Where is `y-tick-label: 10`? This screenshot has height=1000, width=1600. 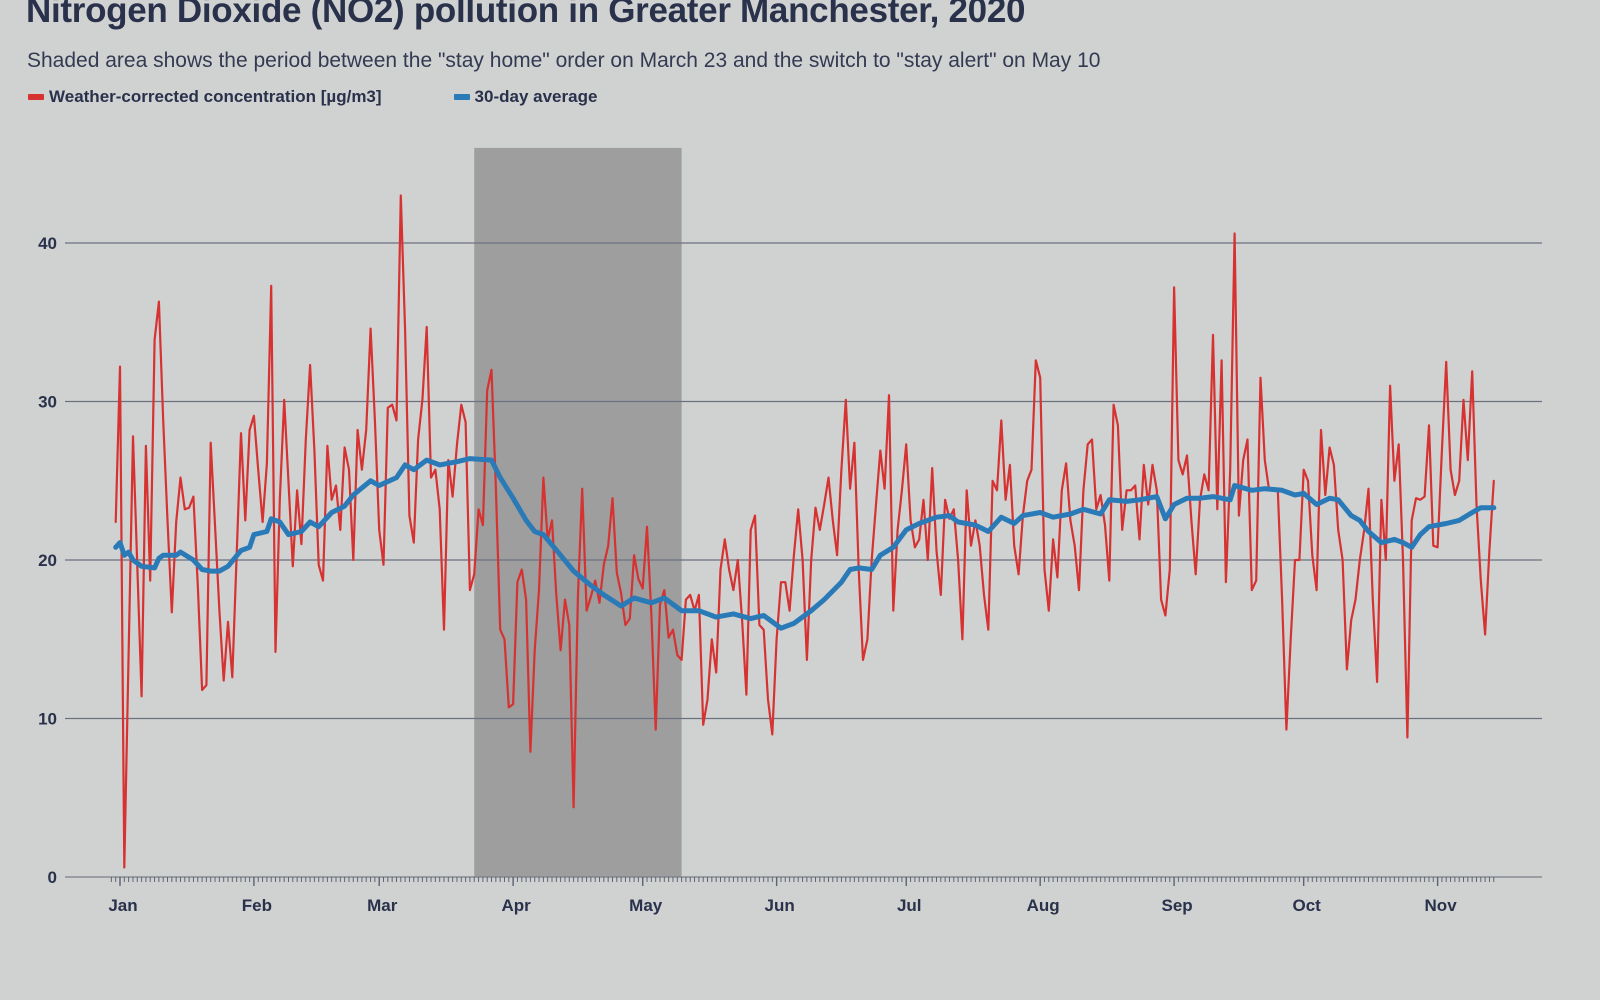
y-tick-label: 10 is located at coordinates (47, 719).